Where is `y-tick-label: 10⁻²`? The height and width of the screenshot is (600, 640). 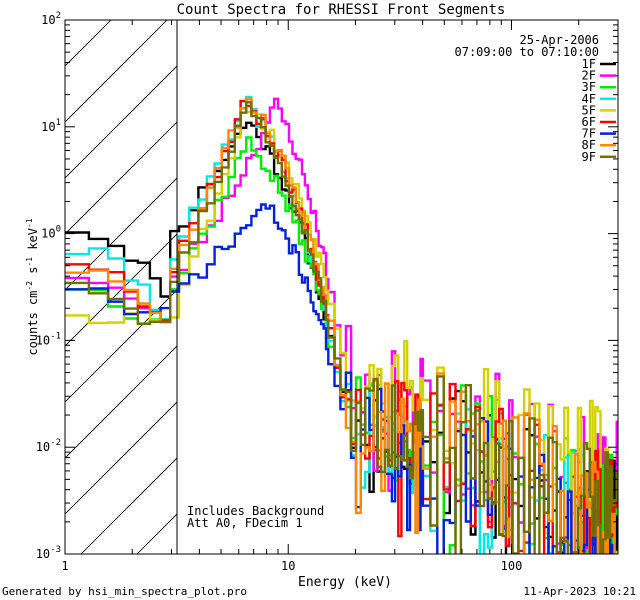 y-tick-label: 10⁻² is located at coordinates (48, 446).